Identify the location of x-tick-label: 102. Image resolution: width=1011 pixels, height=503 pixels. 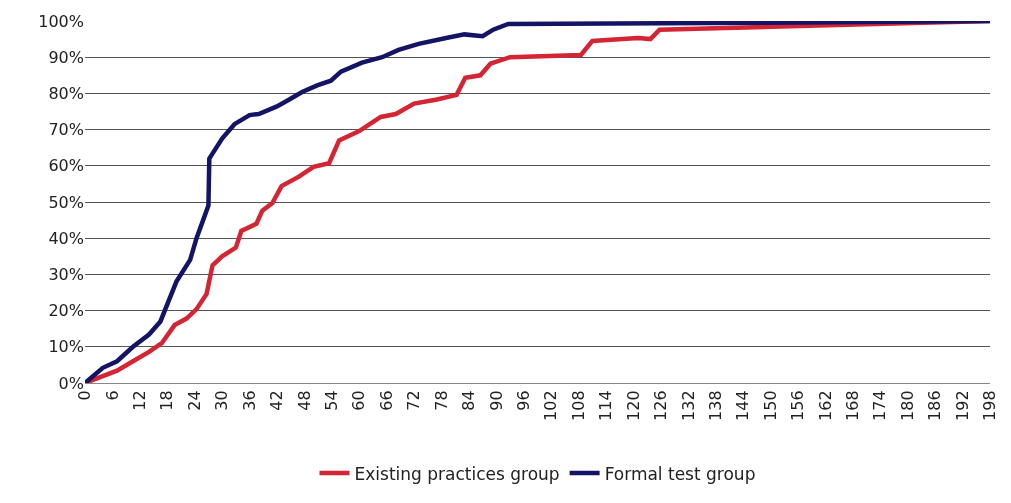
(551, 405).